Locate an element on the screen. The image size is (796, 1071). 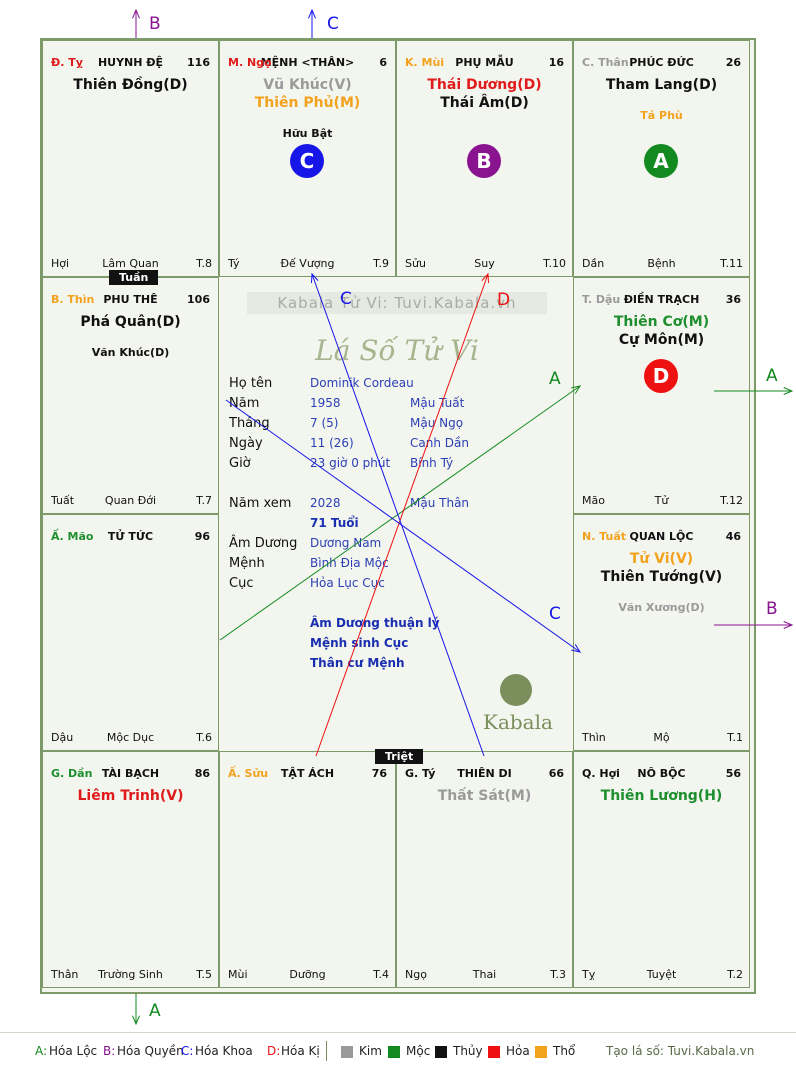
palace-period: T.6 is located at coordinates (204, 737).